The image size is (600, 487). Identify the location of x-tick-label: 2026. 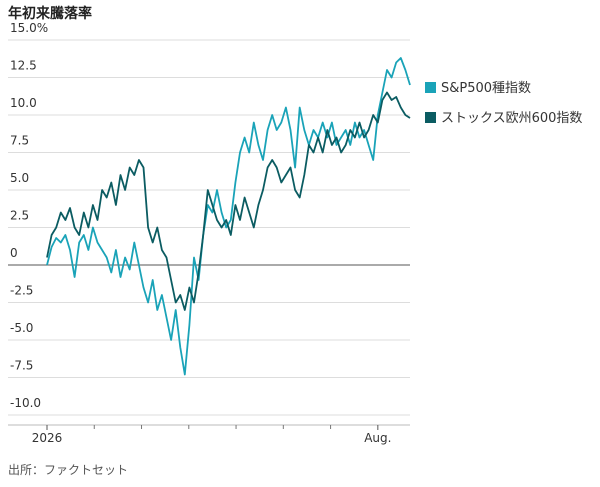
(47, 438).